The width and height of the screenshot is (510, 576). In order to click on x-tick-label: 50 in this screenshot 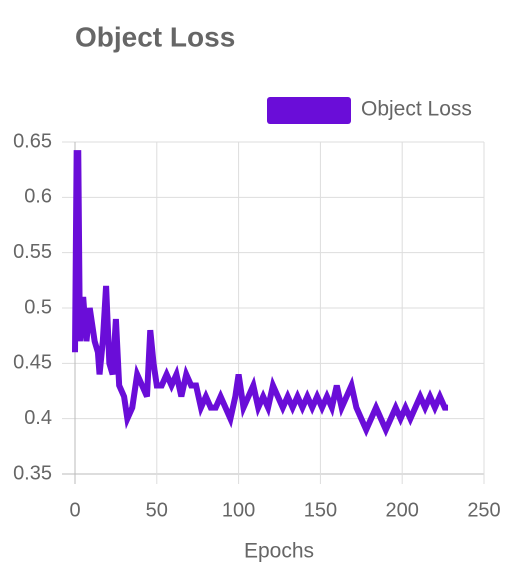, I will do `click(157, 510)`.